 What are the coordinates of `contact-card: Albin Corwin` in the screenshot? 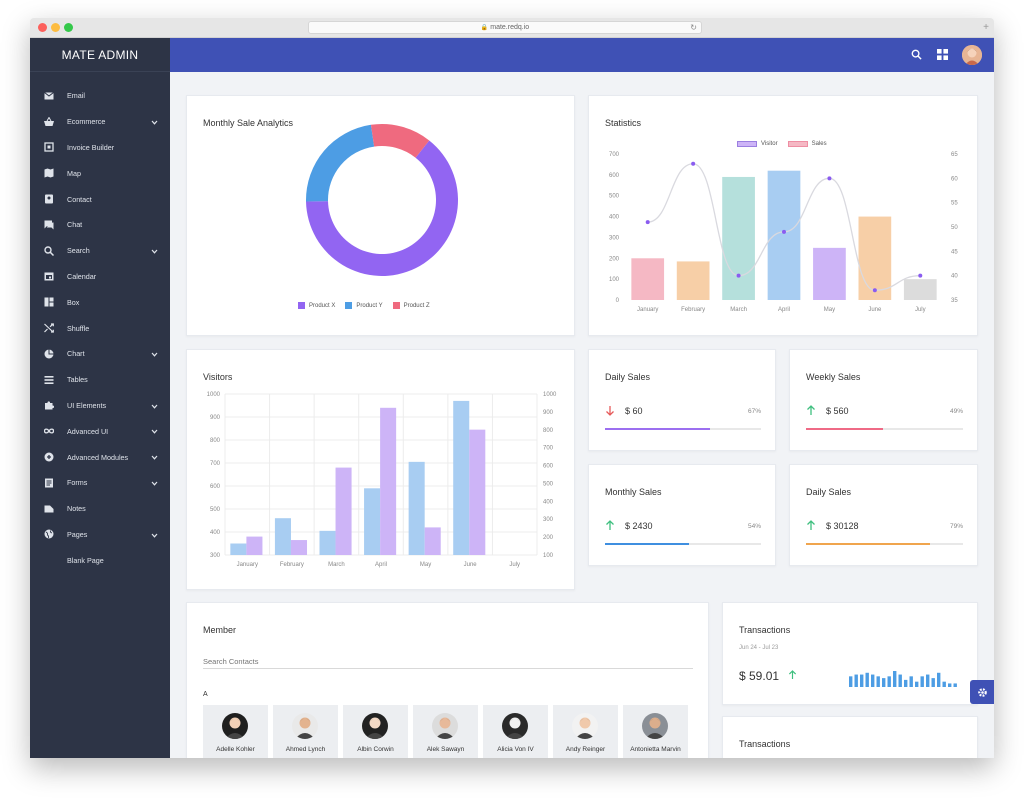 It's located at (375, 731).